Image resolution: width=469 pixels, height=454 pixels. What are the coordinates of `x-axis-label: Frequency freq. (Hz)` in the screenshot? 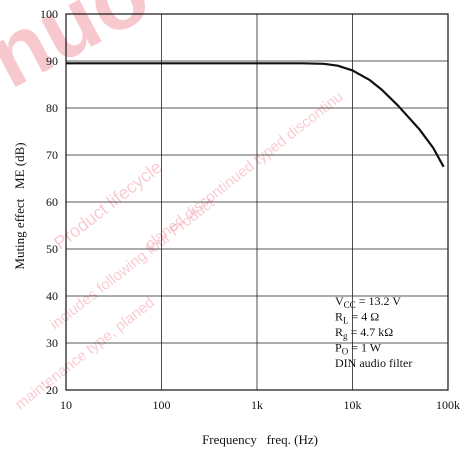 It's located at (260, 439).